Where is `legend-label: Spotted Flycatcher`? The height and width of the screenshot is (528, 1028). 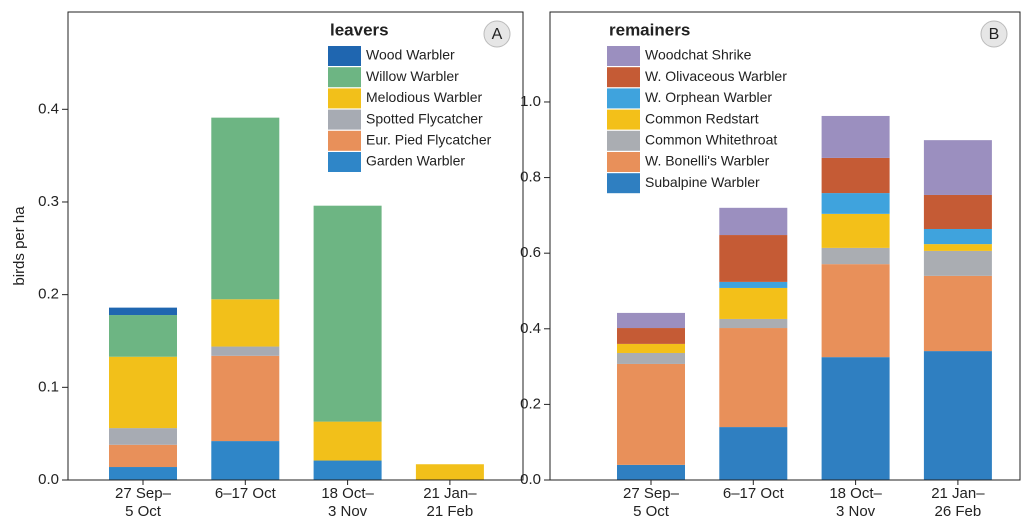 legend-label: Spotted Flycatcher is located at coordinates (424, 118).